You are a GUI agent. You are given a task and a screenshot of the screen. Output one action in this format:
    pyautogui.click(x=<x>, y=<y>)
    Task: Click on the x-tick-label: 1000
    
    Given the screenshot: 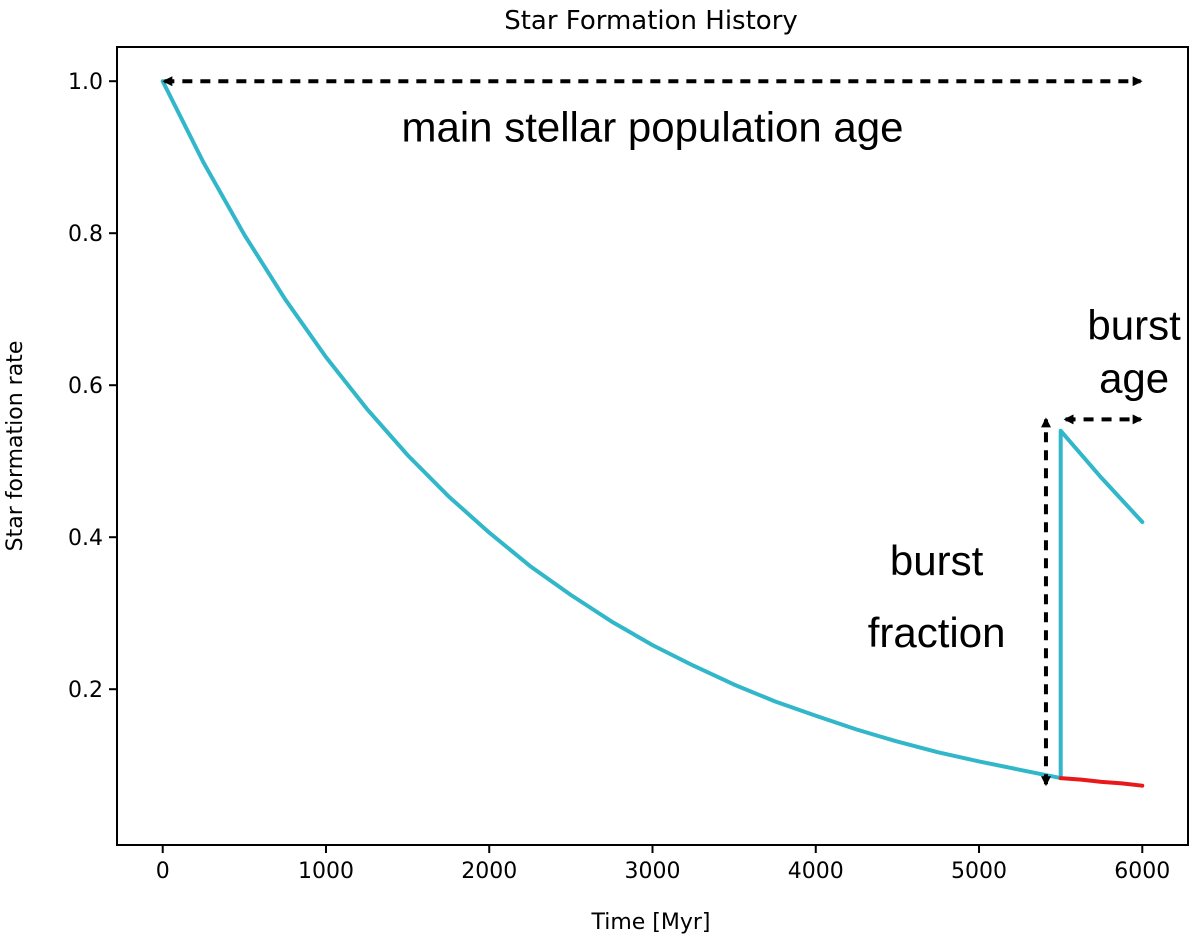 What is the action you would take?
    pyautogui.click(x=326, y=871)
    